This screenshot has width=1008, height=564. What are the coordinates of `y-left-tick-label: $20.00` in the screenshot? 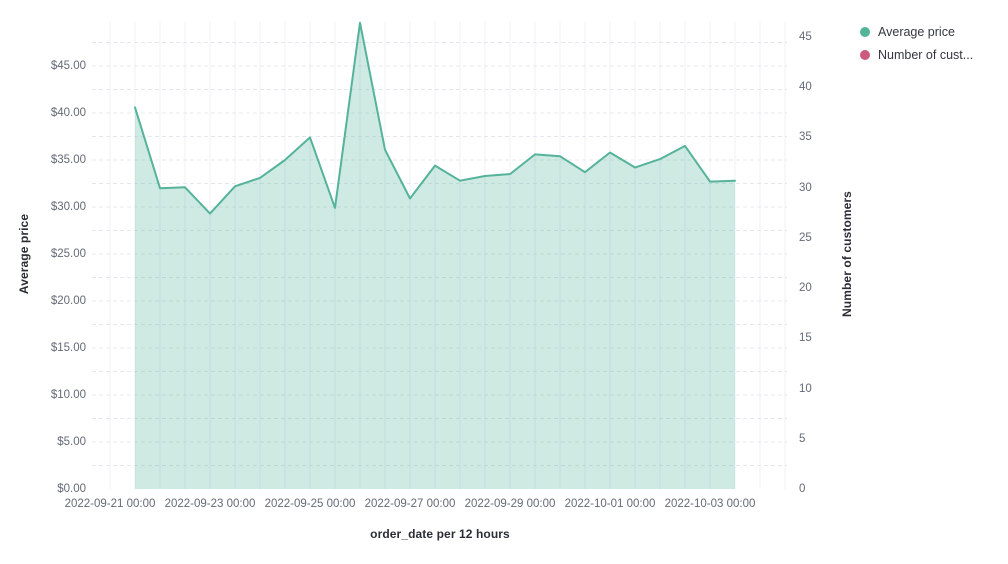 It's located at (68, 301).